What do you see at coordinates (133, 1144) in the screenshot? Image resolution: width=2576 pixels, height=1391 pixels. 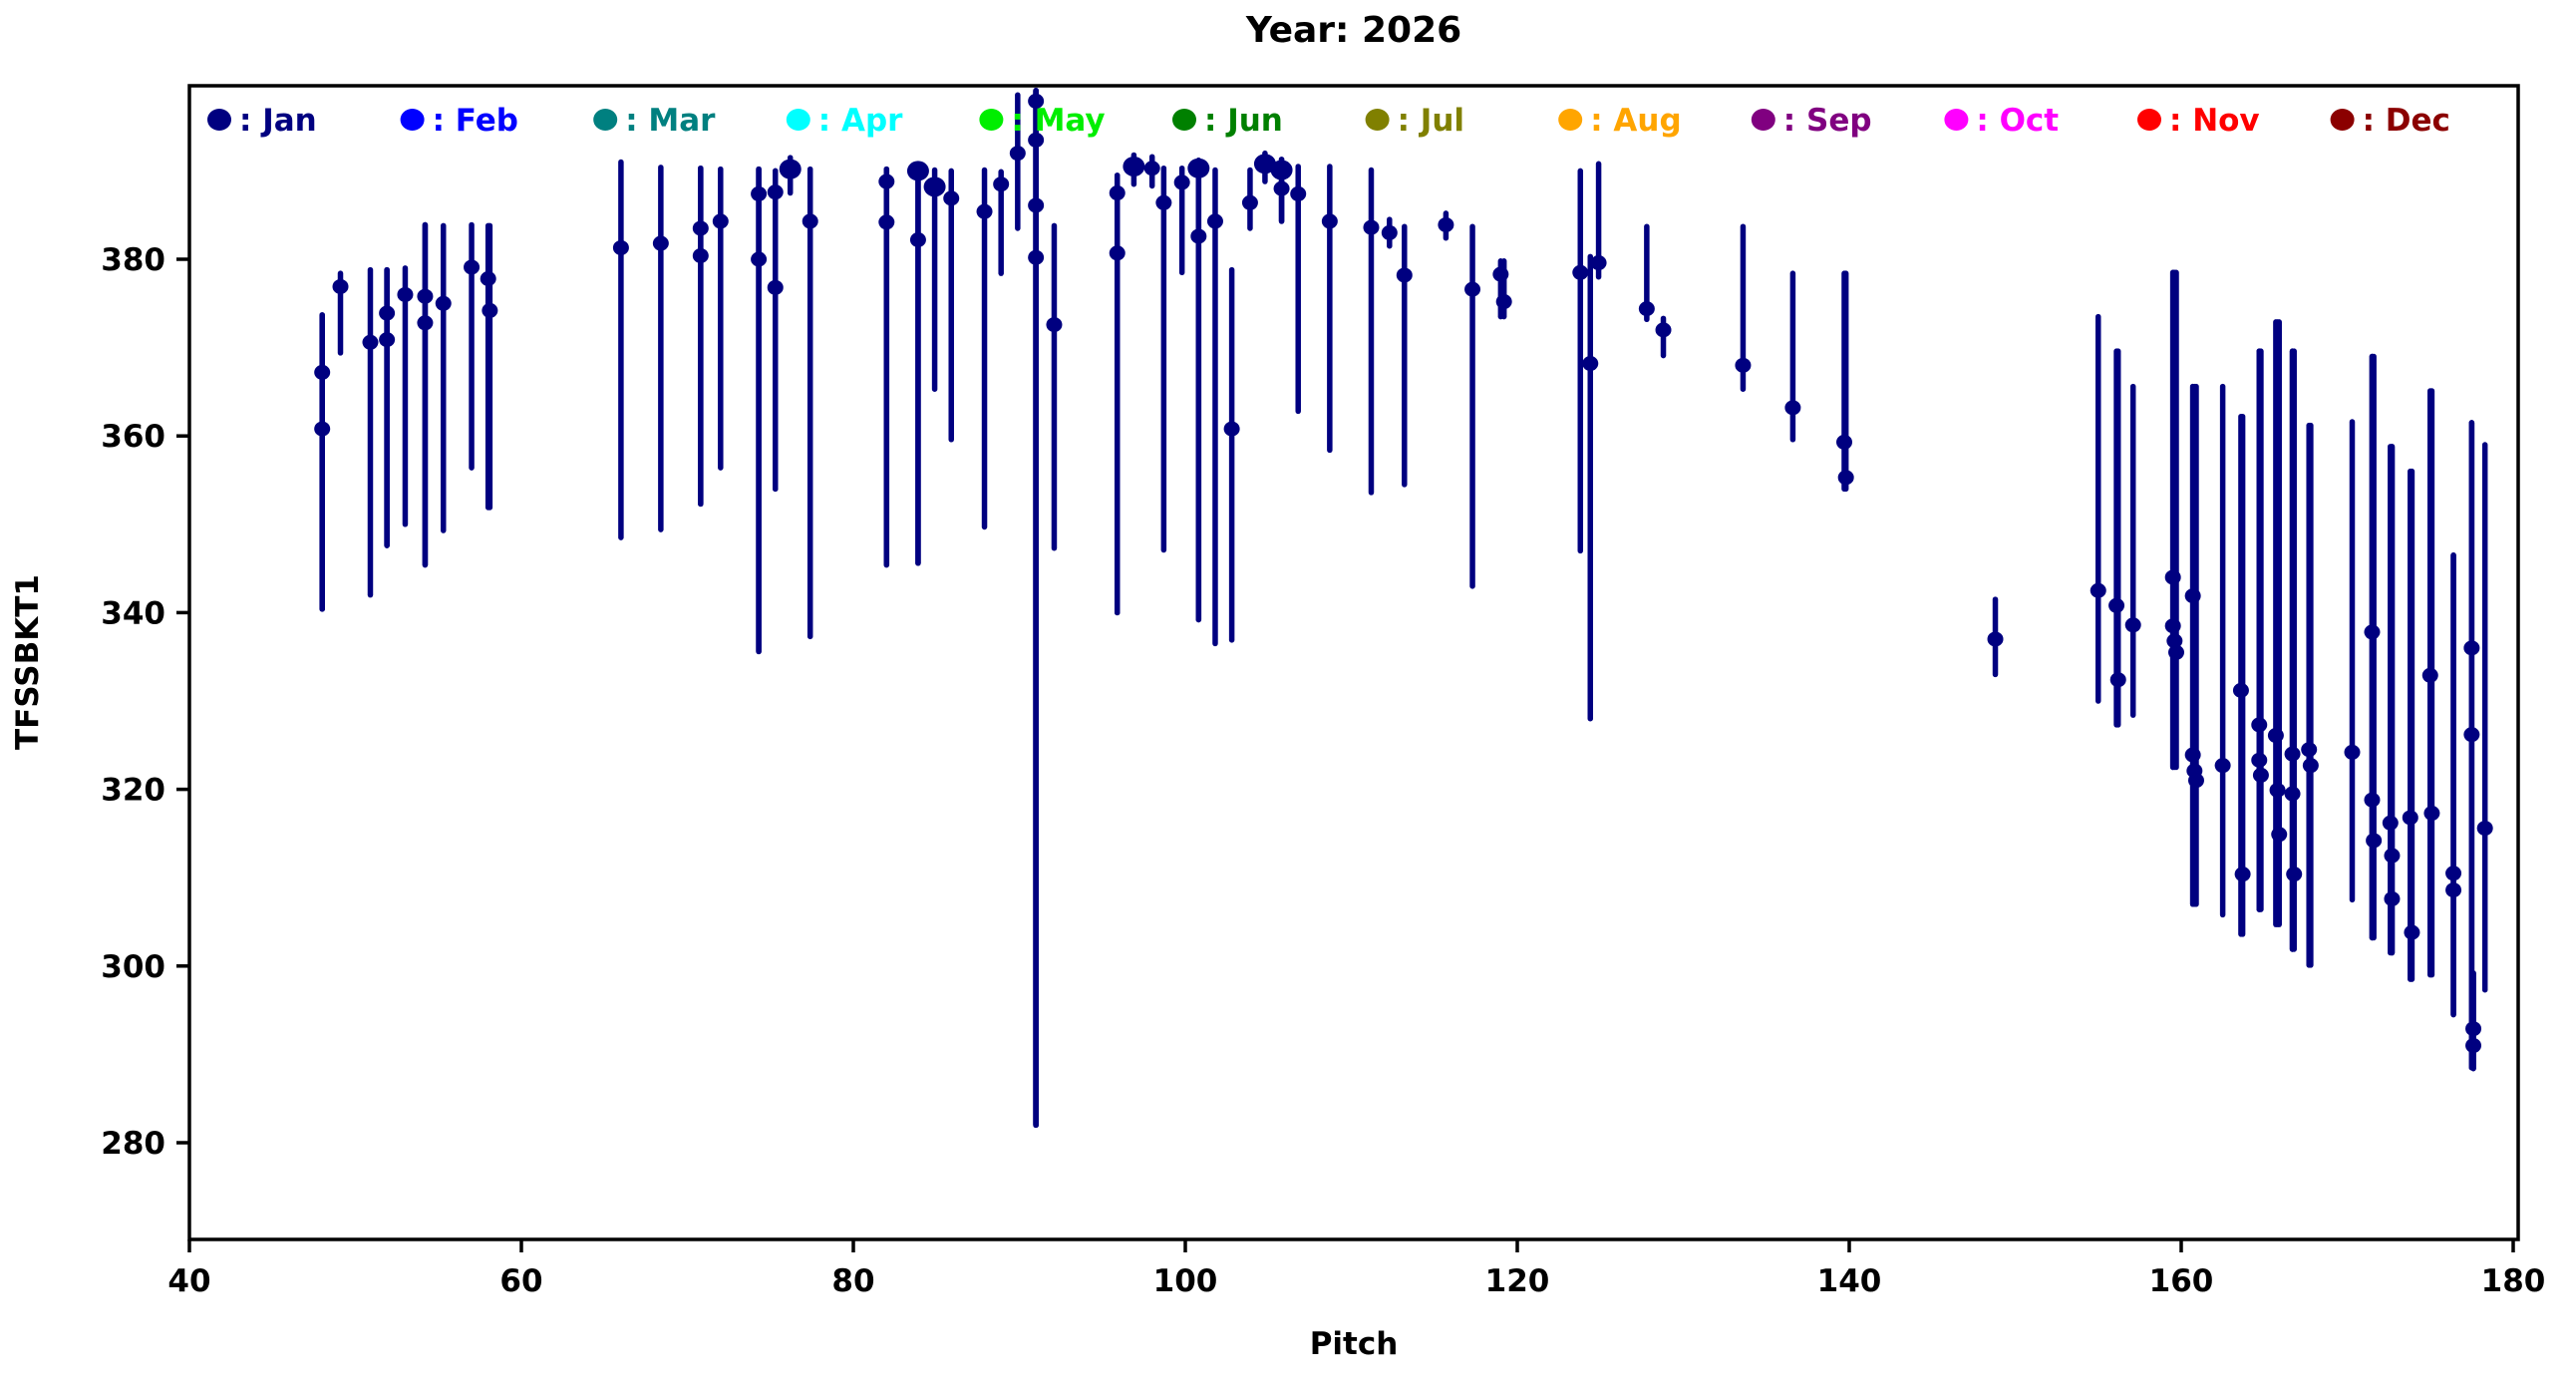 I see `y-axis-tick-label: 280` at bounding box center [133, 1144].